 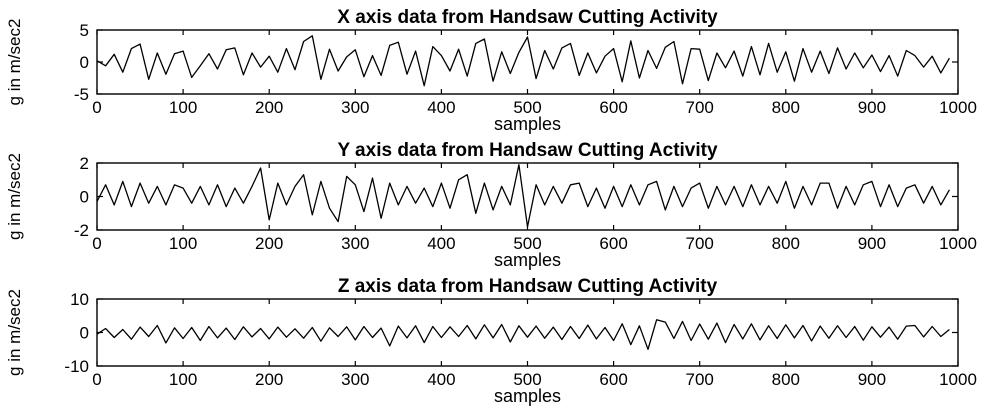 What do you see at coordinates (76, 366) in the screenshot?
I see `y-tick-label: -10` at bounding box center [76, 366].